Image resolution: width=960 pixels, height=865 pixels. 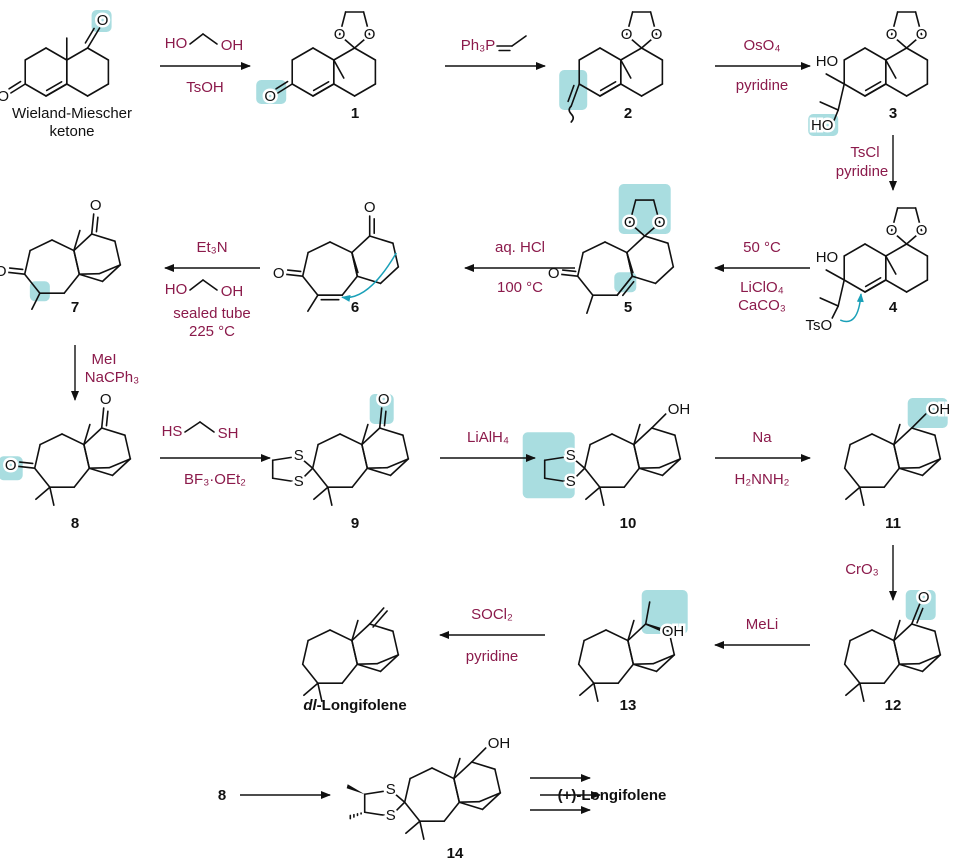 I want to click on reagent-step7-b2: 225 °C, so click(x=212, y=331).